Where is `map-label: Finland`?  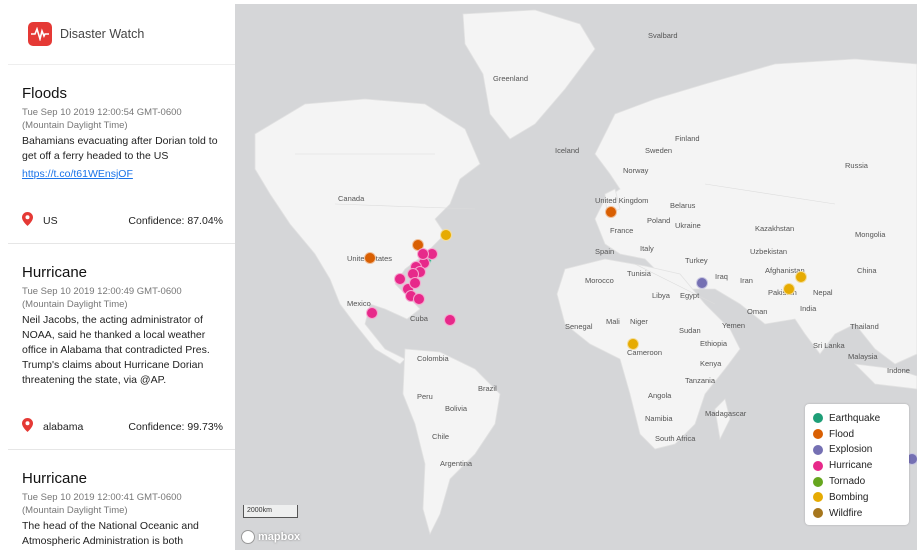
map-label: Finland is located at coordinates (687, 138).